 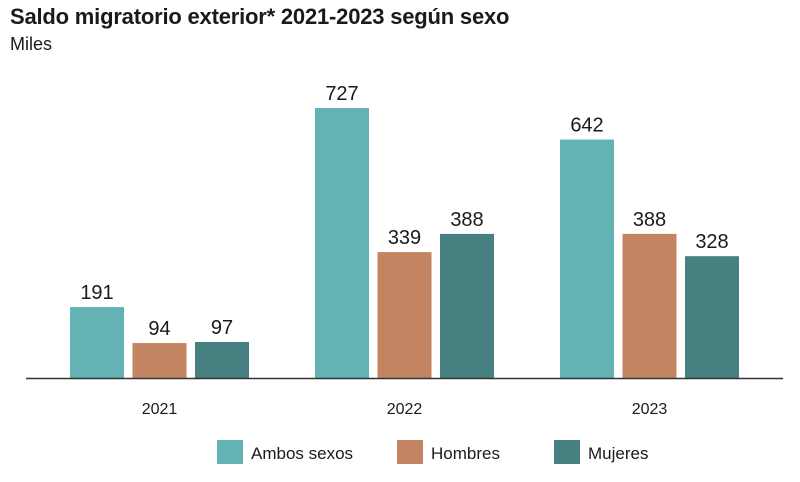 What do you see at coordinates (342, 243) in the screenshot?
I see `bar-ambos-sexos-2022` at bounding box center [342, 243].